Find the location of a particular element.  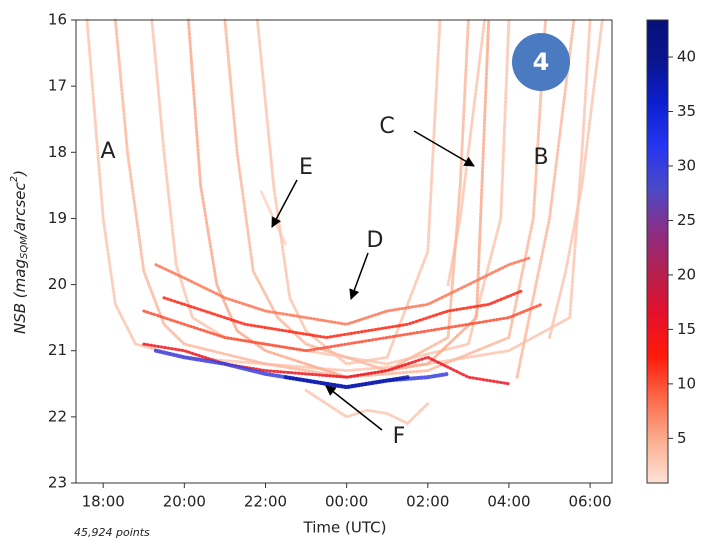

y-tick-label: 22 is located at coordinates (57, 416).